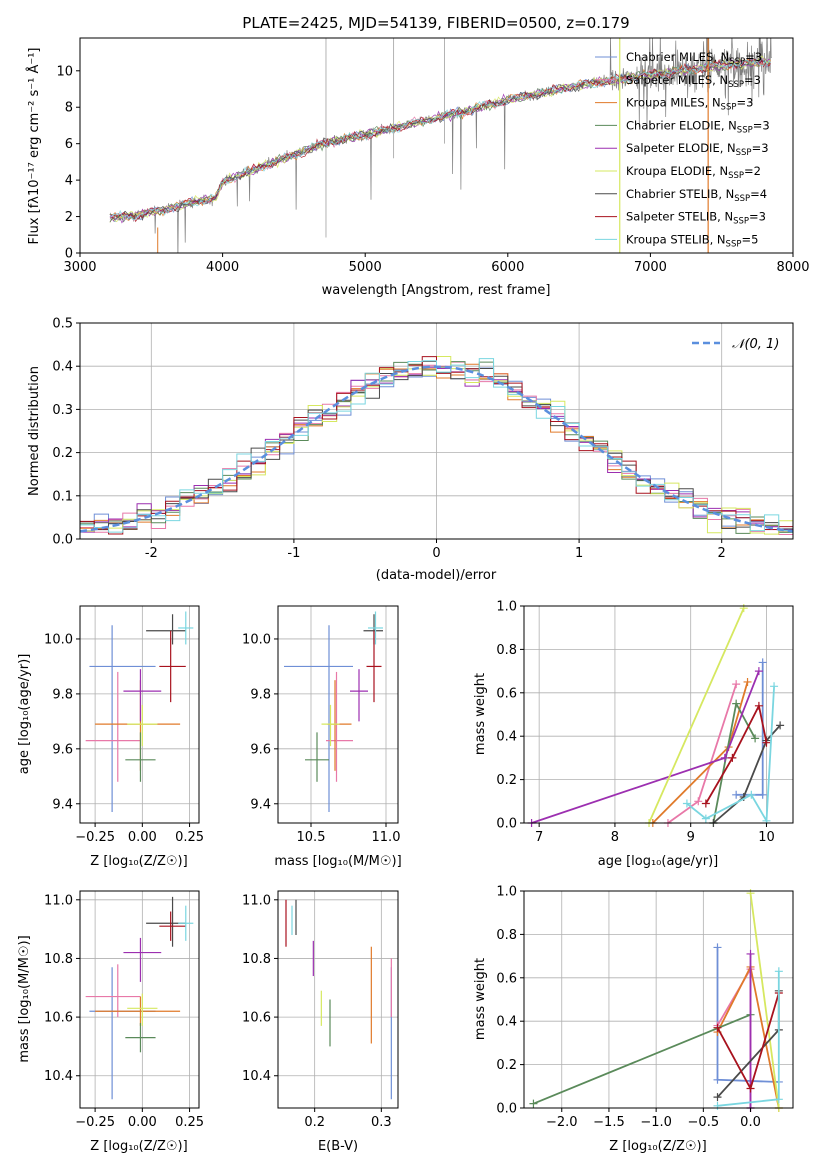 Image resolution: width=819 pixels, height=1170 pixels. I want to click on x-tick-label: −2.0, so click(562, 1122).